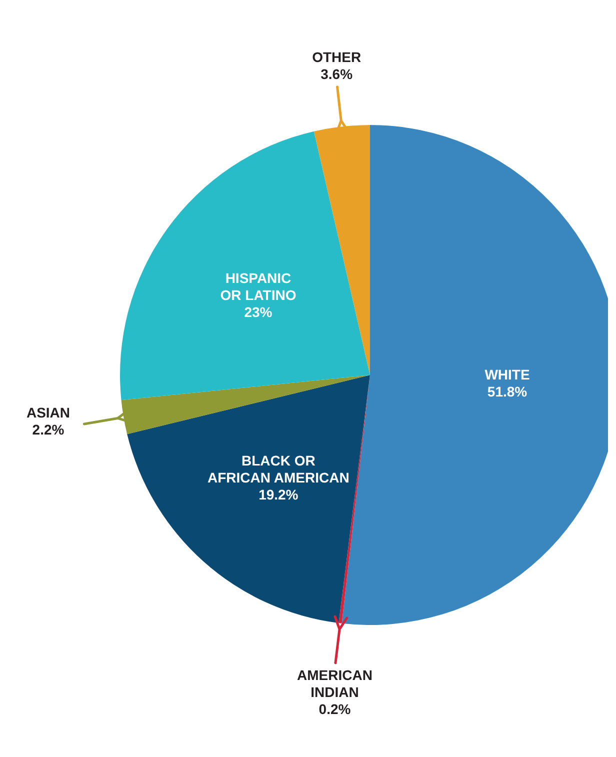 Image resolution: width=616 pixels, height=757 pixels. Describe the element at coordinates (507, 391) in the screenshot. I see `data-label: 51.8%` at that location.